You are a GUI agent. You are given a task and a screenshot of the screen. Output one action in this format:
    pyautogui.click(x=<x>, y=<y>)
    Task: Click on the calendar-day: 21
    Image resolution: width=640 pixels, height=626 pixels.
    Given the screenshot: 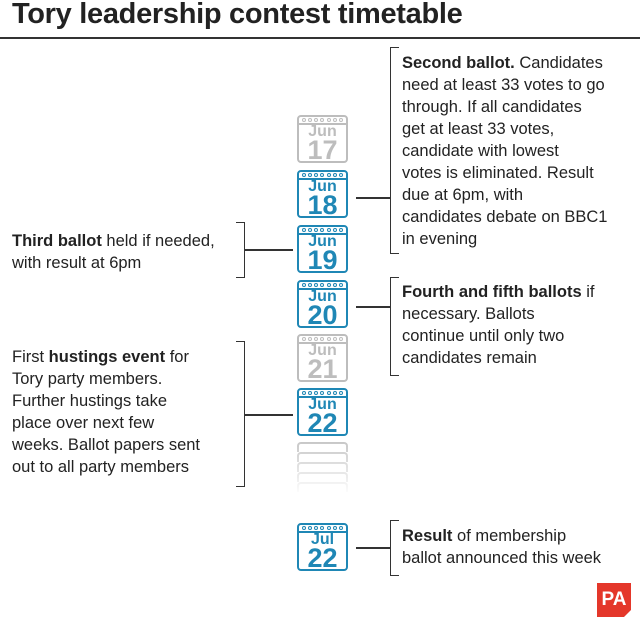 What is the action you would take?
    pyautogui.click(x=322, y=369)
    